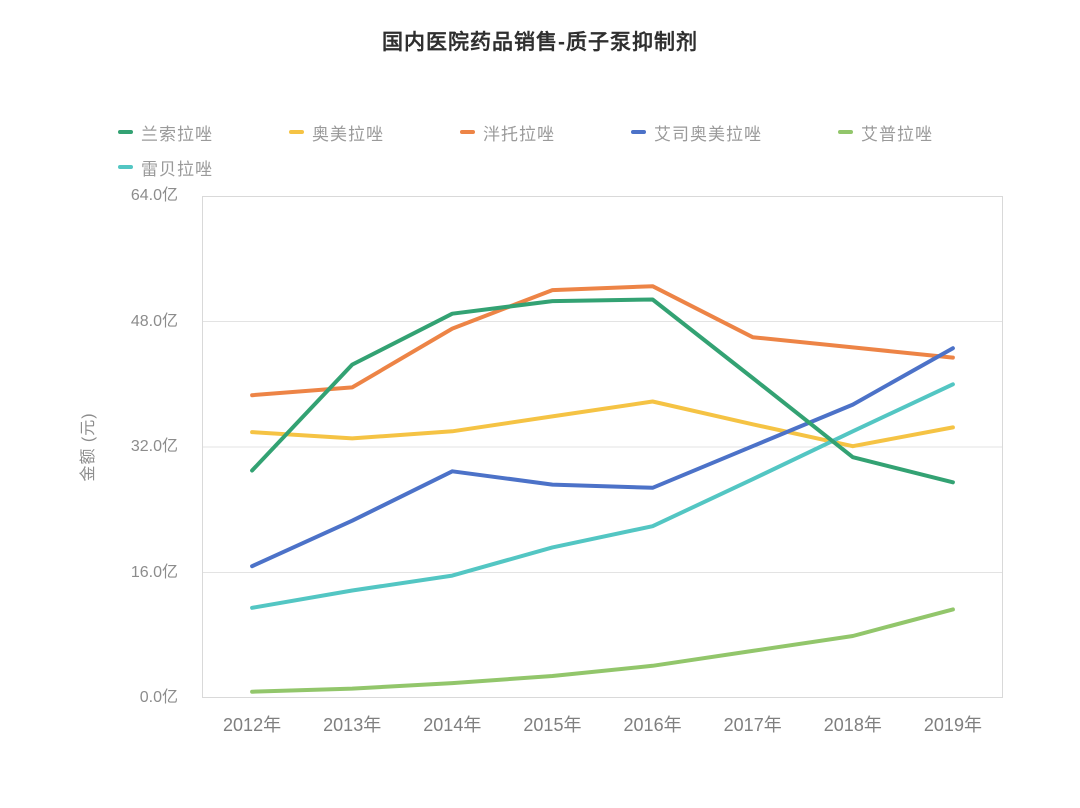  I want to click on x-tick-label: 2019年, so click(952, 725).